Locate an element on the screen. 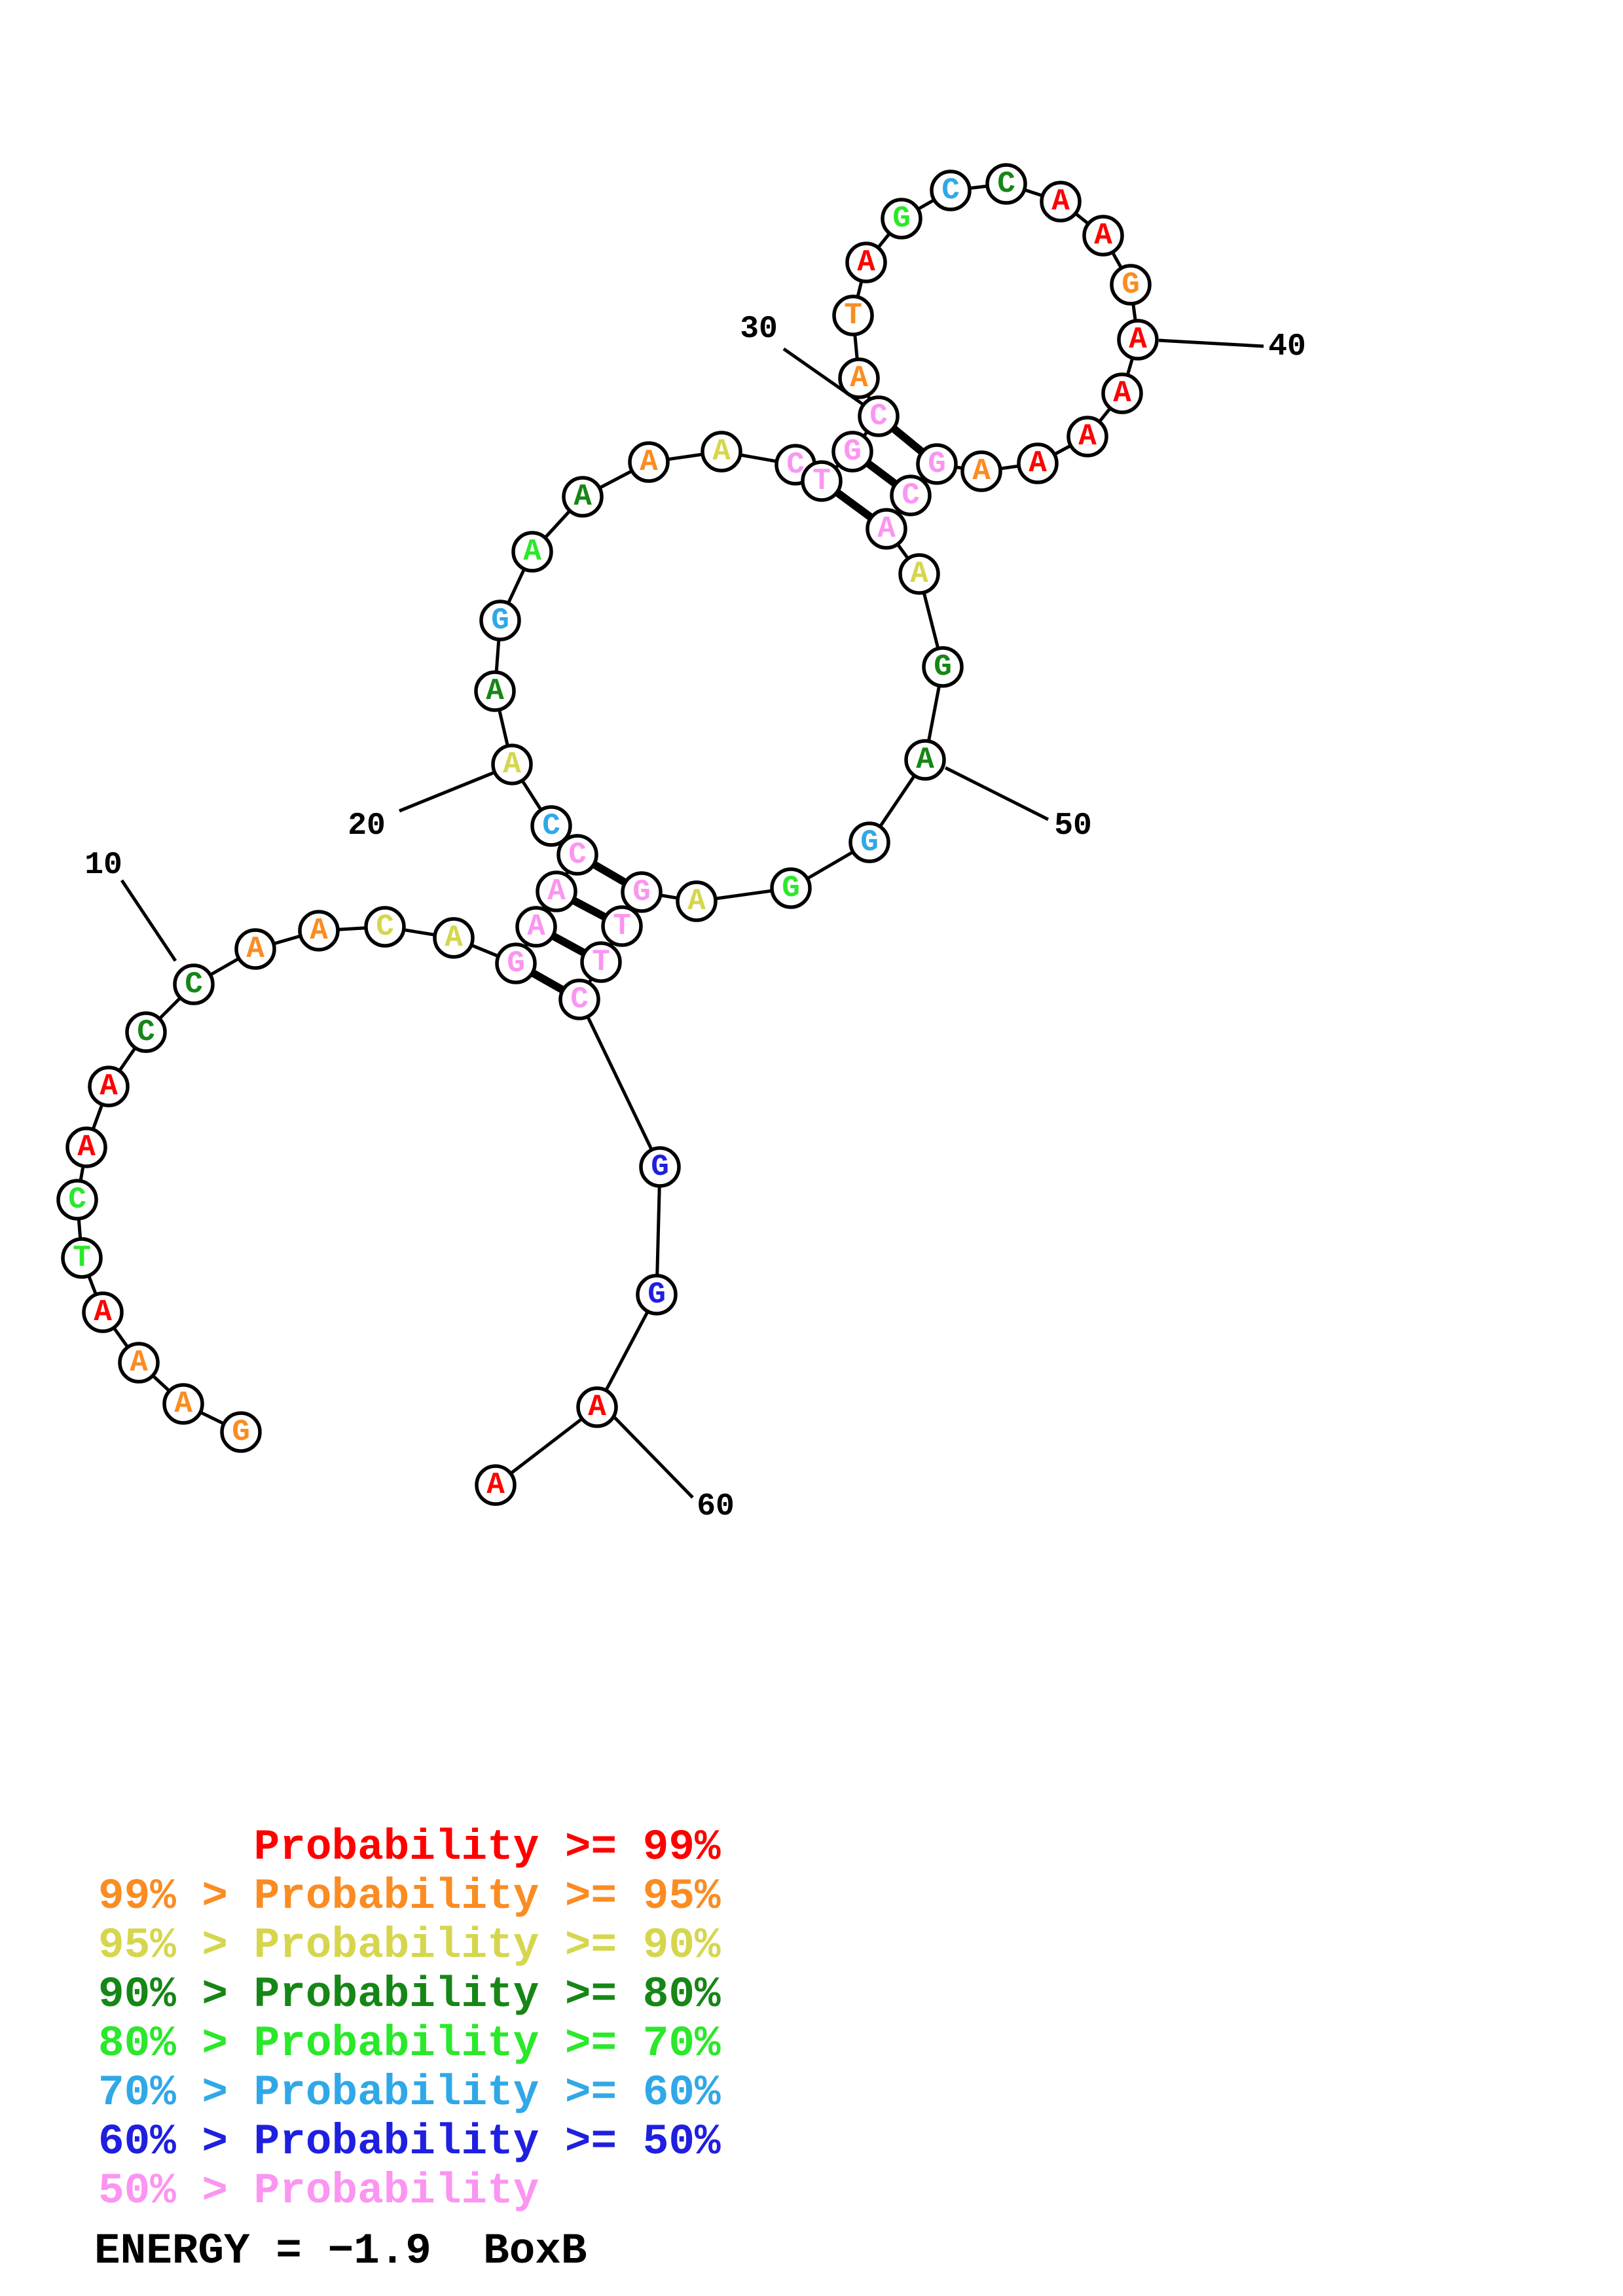 The image size is (1623, 2296). nucleotide-28-T: T is located at coordinates (822, 481).